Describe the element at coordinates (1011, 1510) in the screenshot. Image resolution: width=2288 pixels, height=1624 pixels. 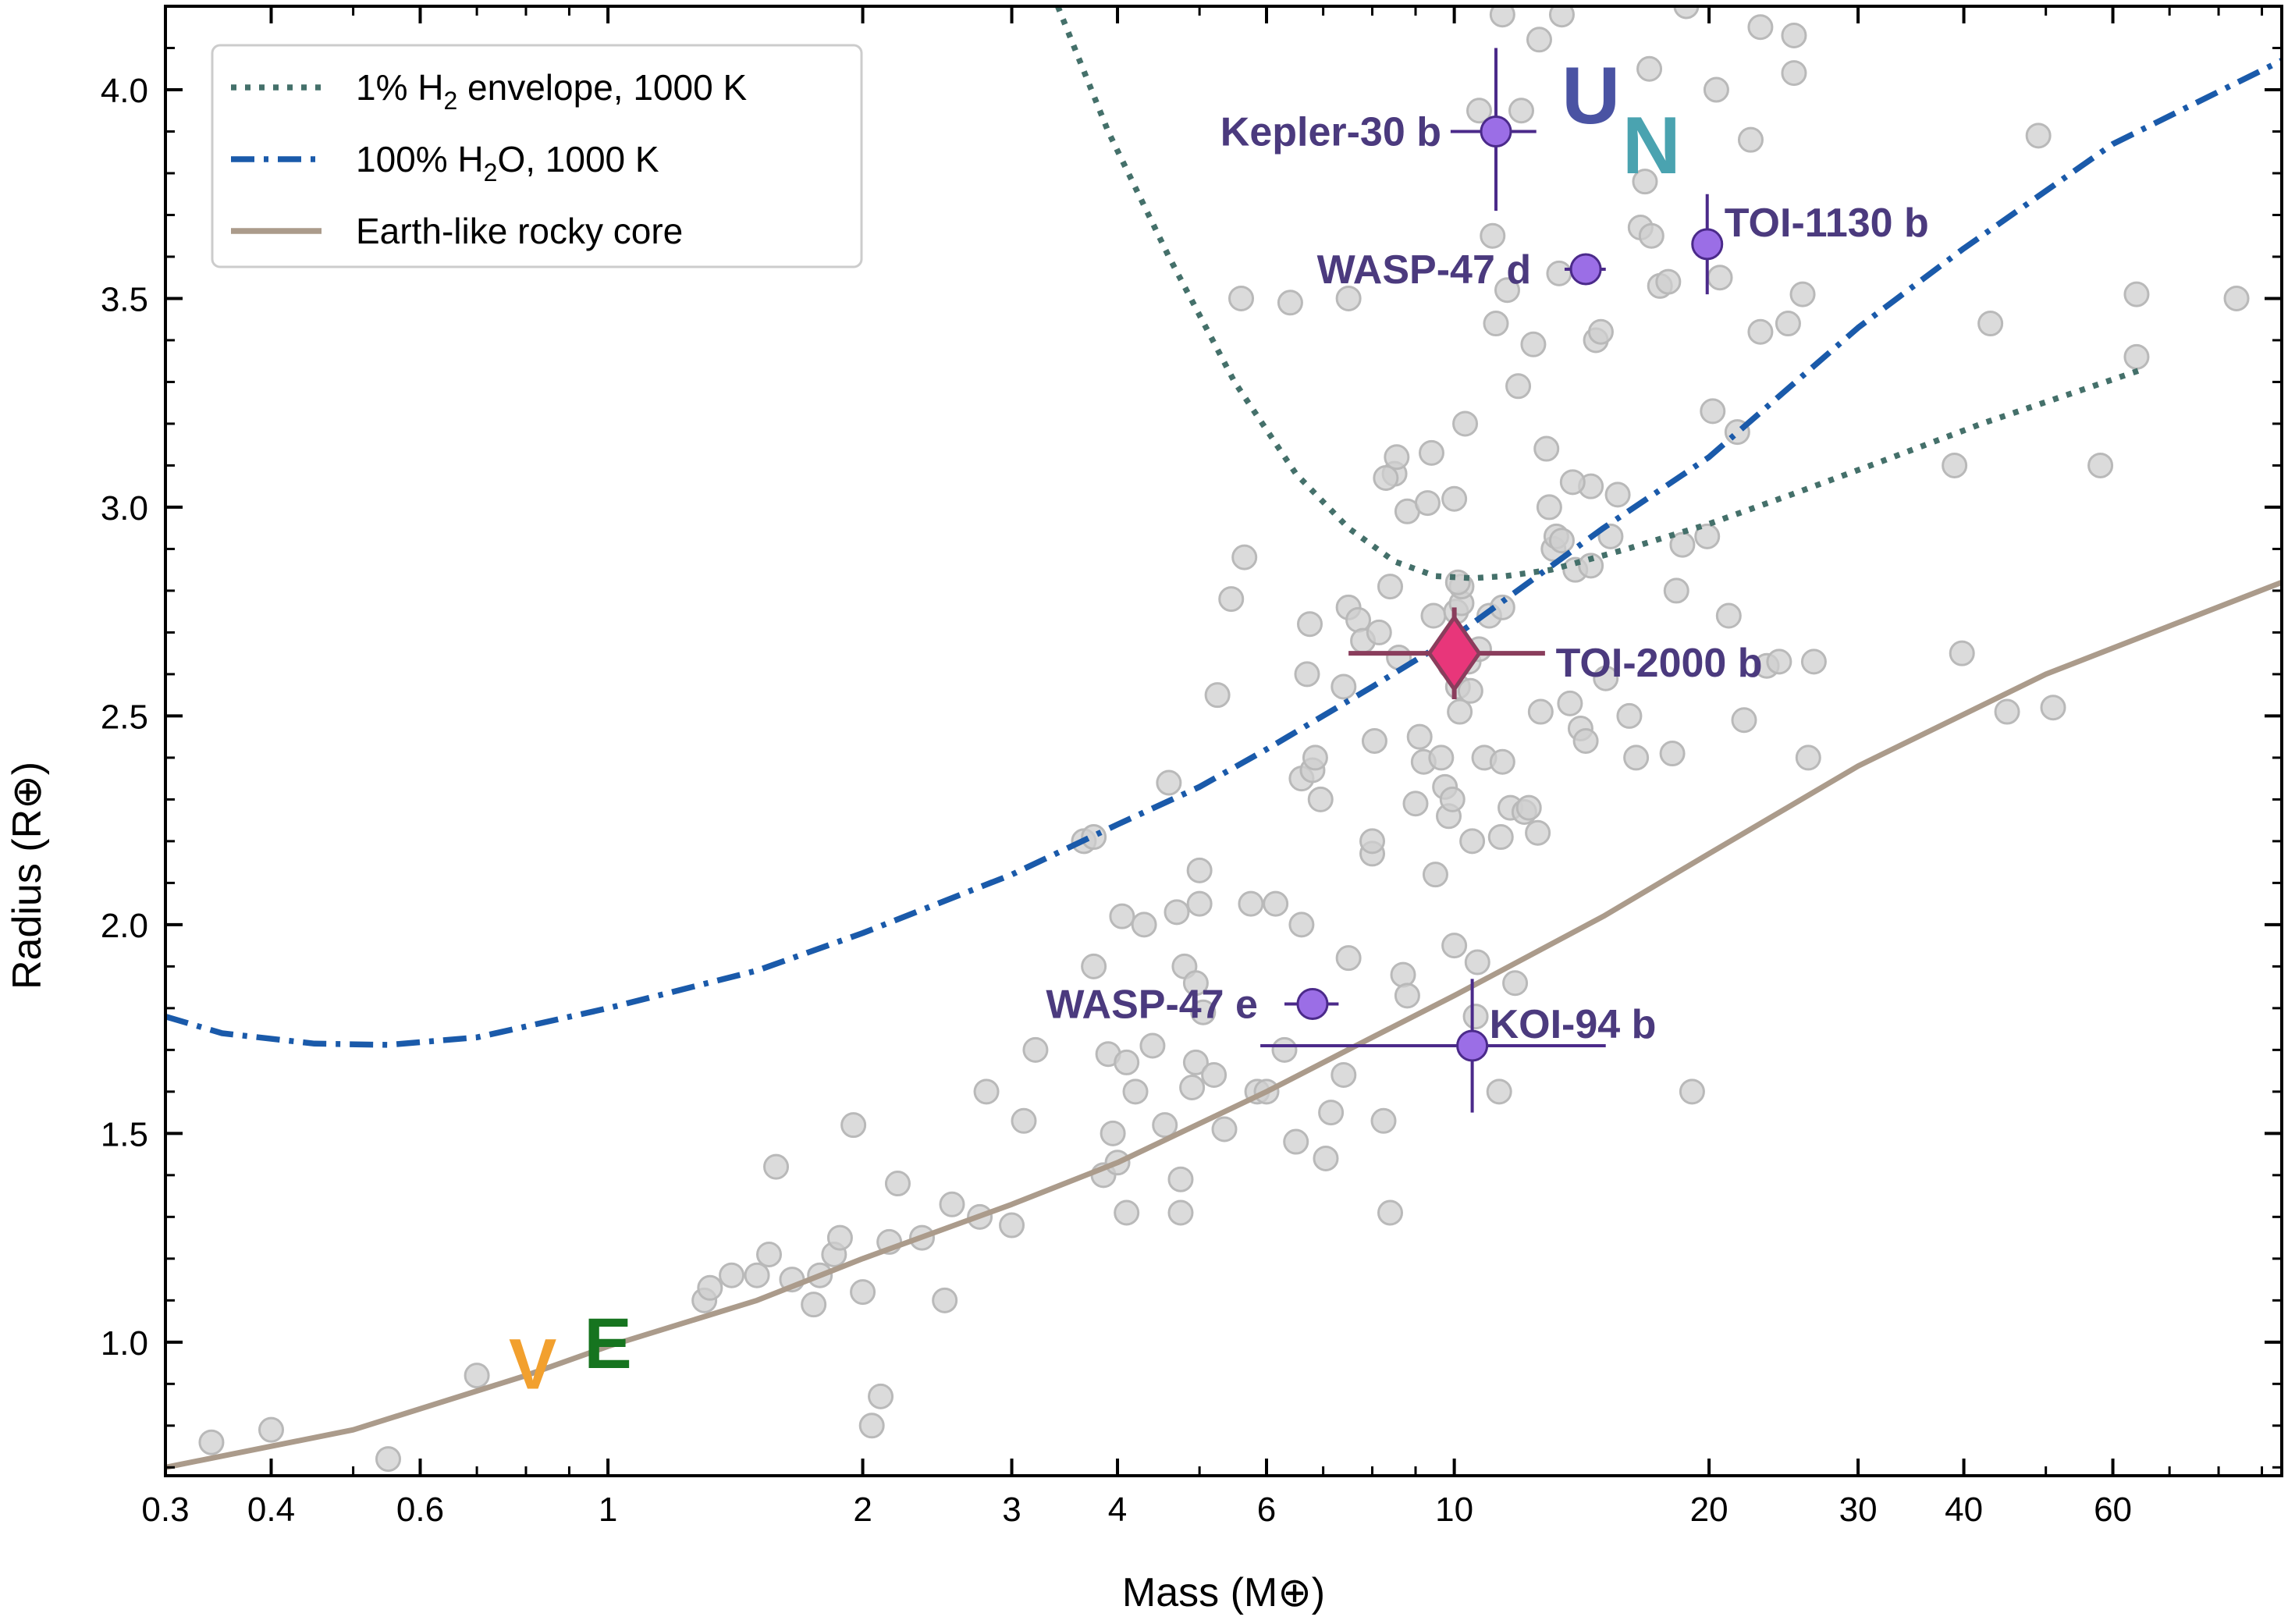
I see `x-tick-label: 3` at that location.